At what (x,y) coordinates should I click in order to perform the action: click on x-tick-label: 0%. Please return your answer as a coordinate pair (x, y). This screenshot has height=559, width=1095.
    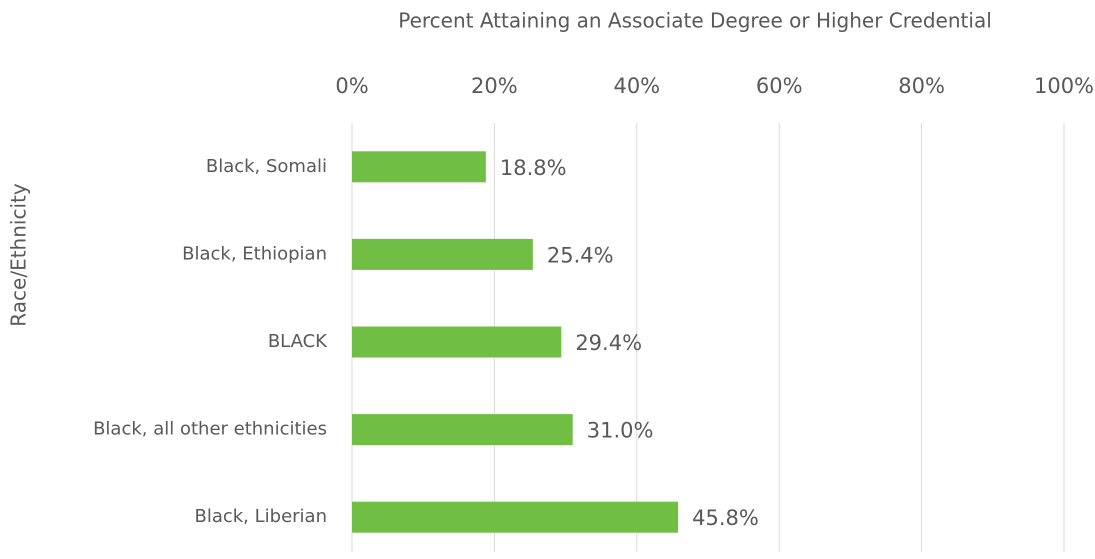
    Looking at the image, I should click on (351, 86).